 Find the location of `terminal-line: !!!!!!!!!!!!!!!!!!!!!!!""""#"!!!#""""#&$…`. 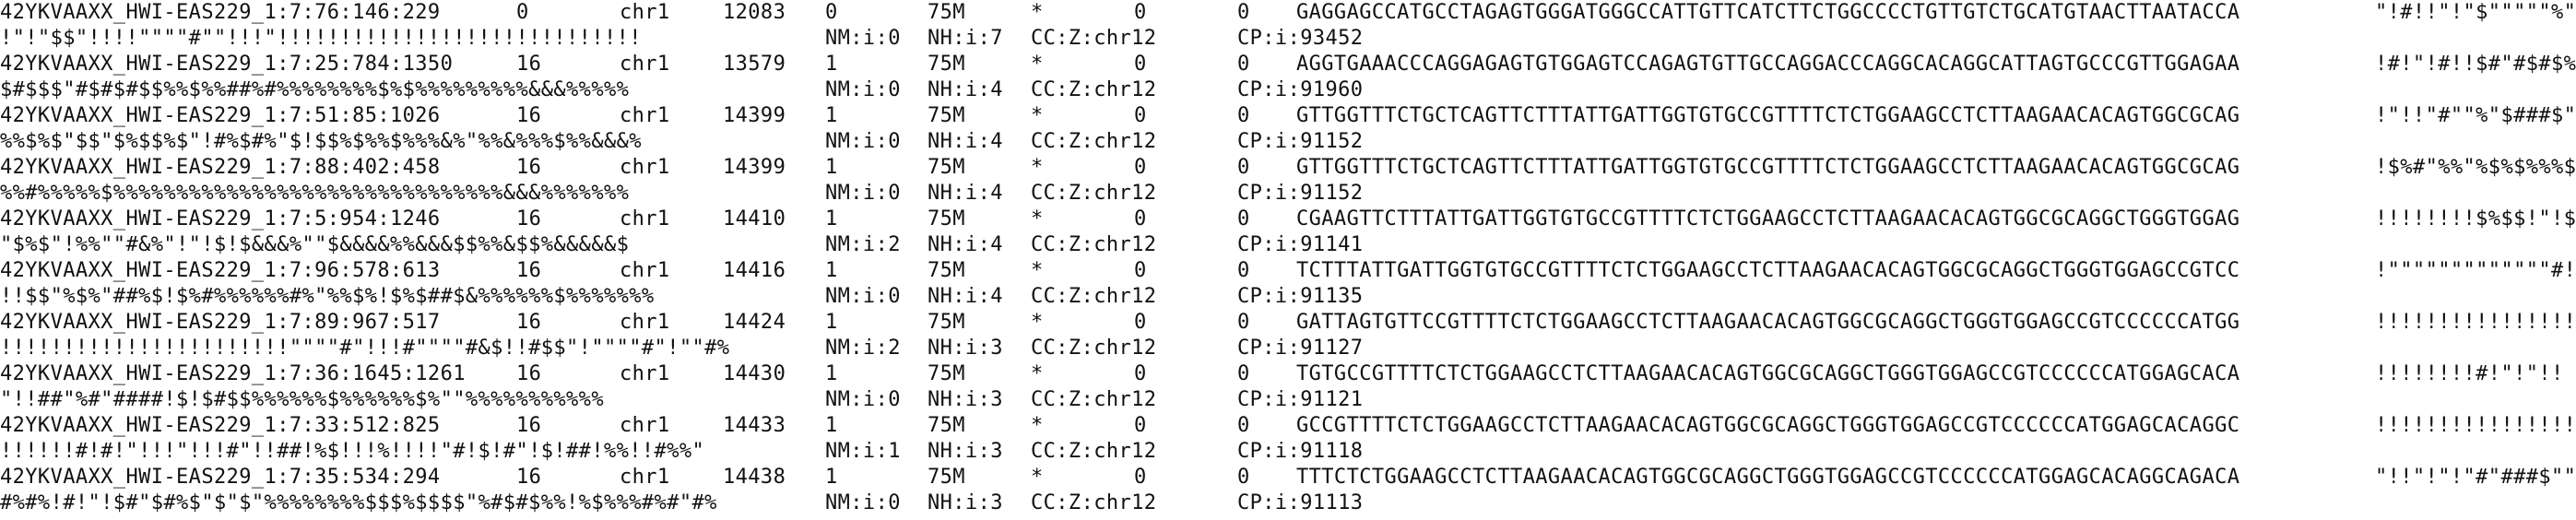

terminal-line: !!!!!!!!!!!!!!!!!!!!!!!""""#"!!!#""""#&$… is located at coordinates (1288, 348).